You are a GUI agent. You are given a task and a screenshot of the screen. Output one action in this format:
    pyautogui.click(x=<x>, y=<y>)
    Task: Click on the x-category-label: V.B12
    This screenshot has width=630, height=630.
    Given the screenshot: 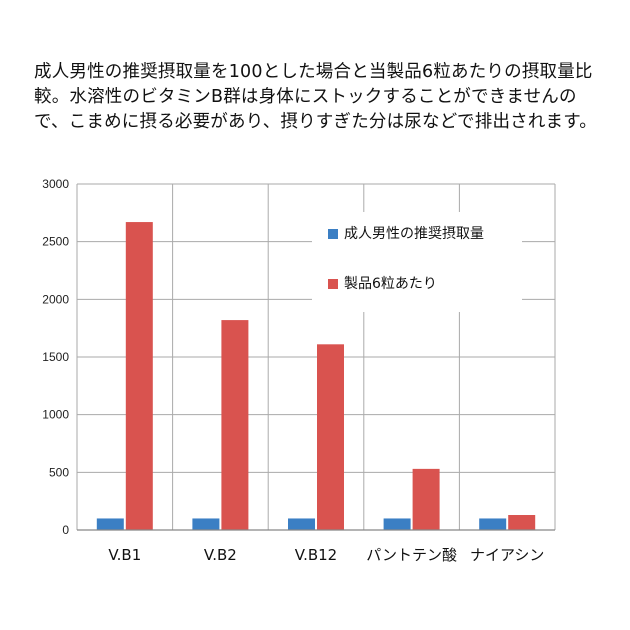 What is the action you would take?
    pyautogui.click(x=316, y=555)
    